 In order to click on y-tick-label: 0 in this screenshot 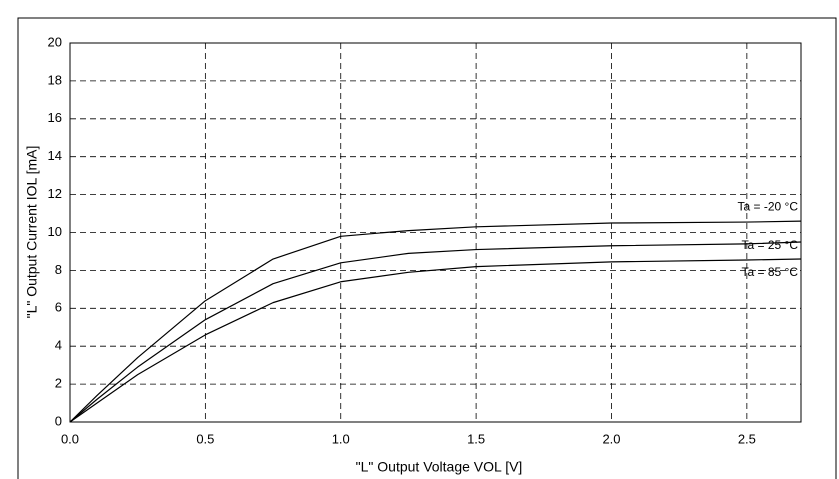, I will do `click(58, 420)`.